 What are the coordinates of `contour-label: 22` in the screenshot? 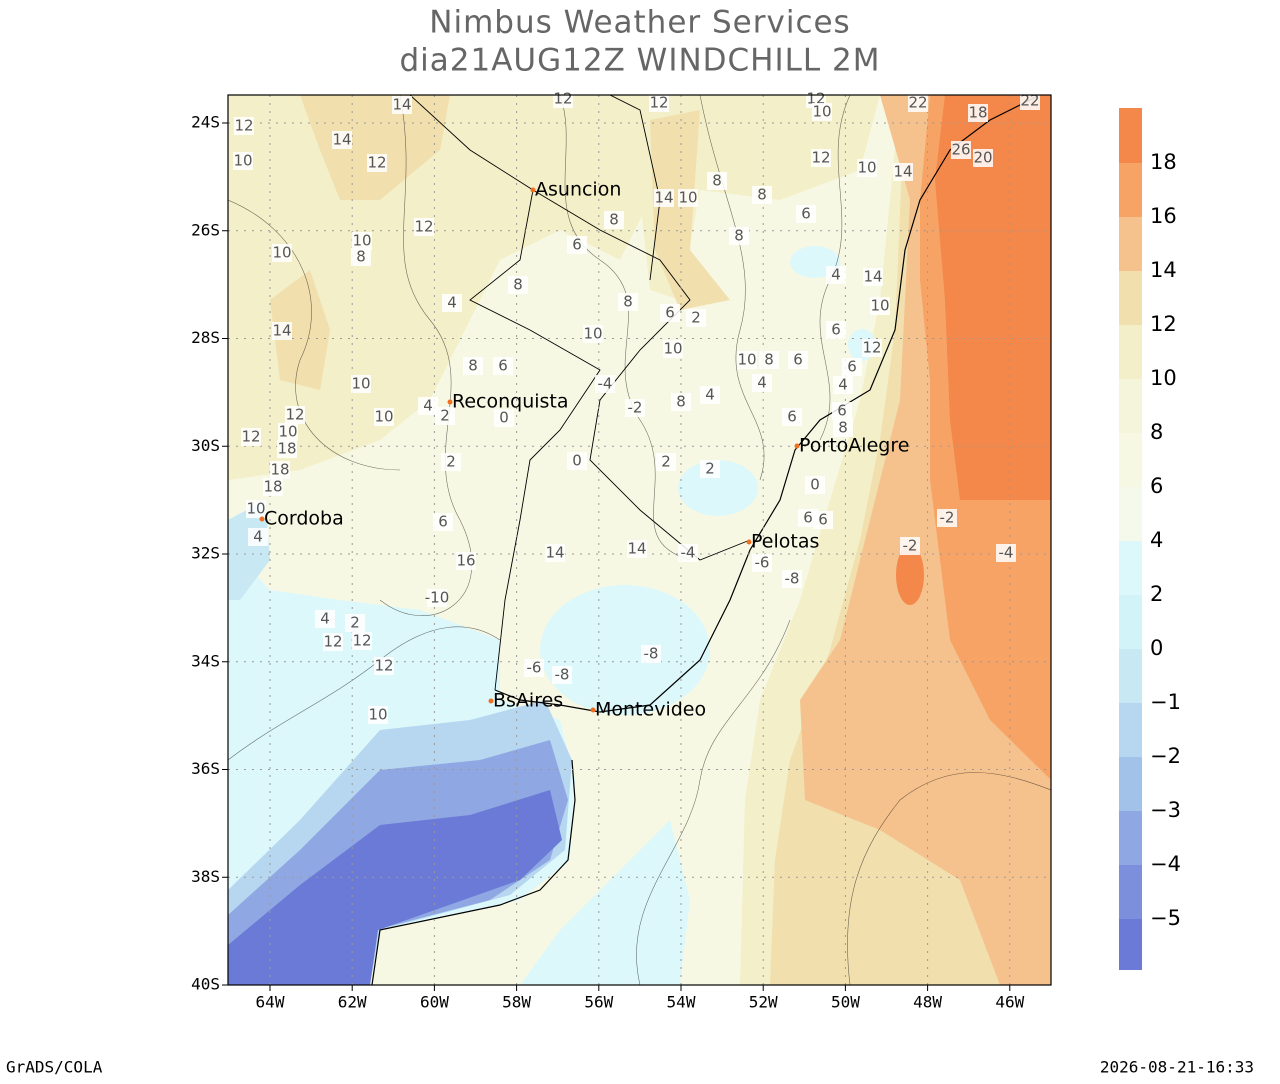 It's located at (1030, 101).